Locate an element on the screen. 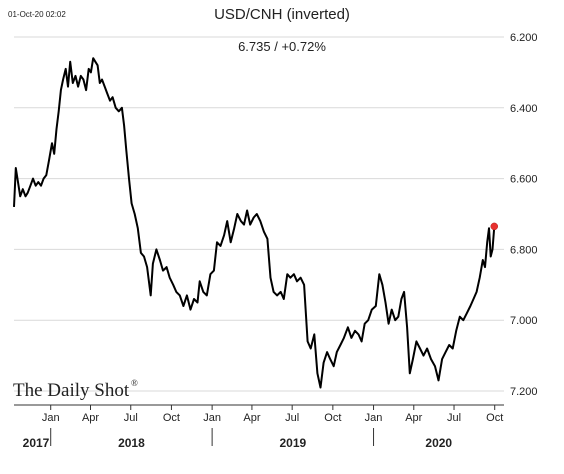 This screenshot has height=474, width=564. chart-title: USD/CNH (inverted) is located at coordinates (282, 14).